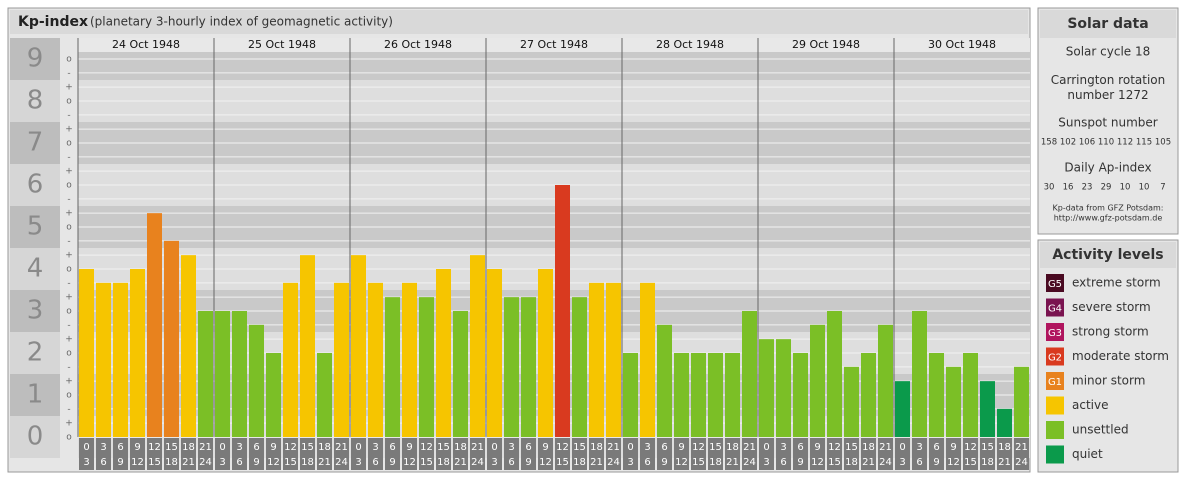  What do you see at coordinates (987, 462) in the screenshot?
I see `hour-end: 18` at bounding box center [987, 462].